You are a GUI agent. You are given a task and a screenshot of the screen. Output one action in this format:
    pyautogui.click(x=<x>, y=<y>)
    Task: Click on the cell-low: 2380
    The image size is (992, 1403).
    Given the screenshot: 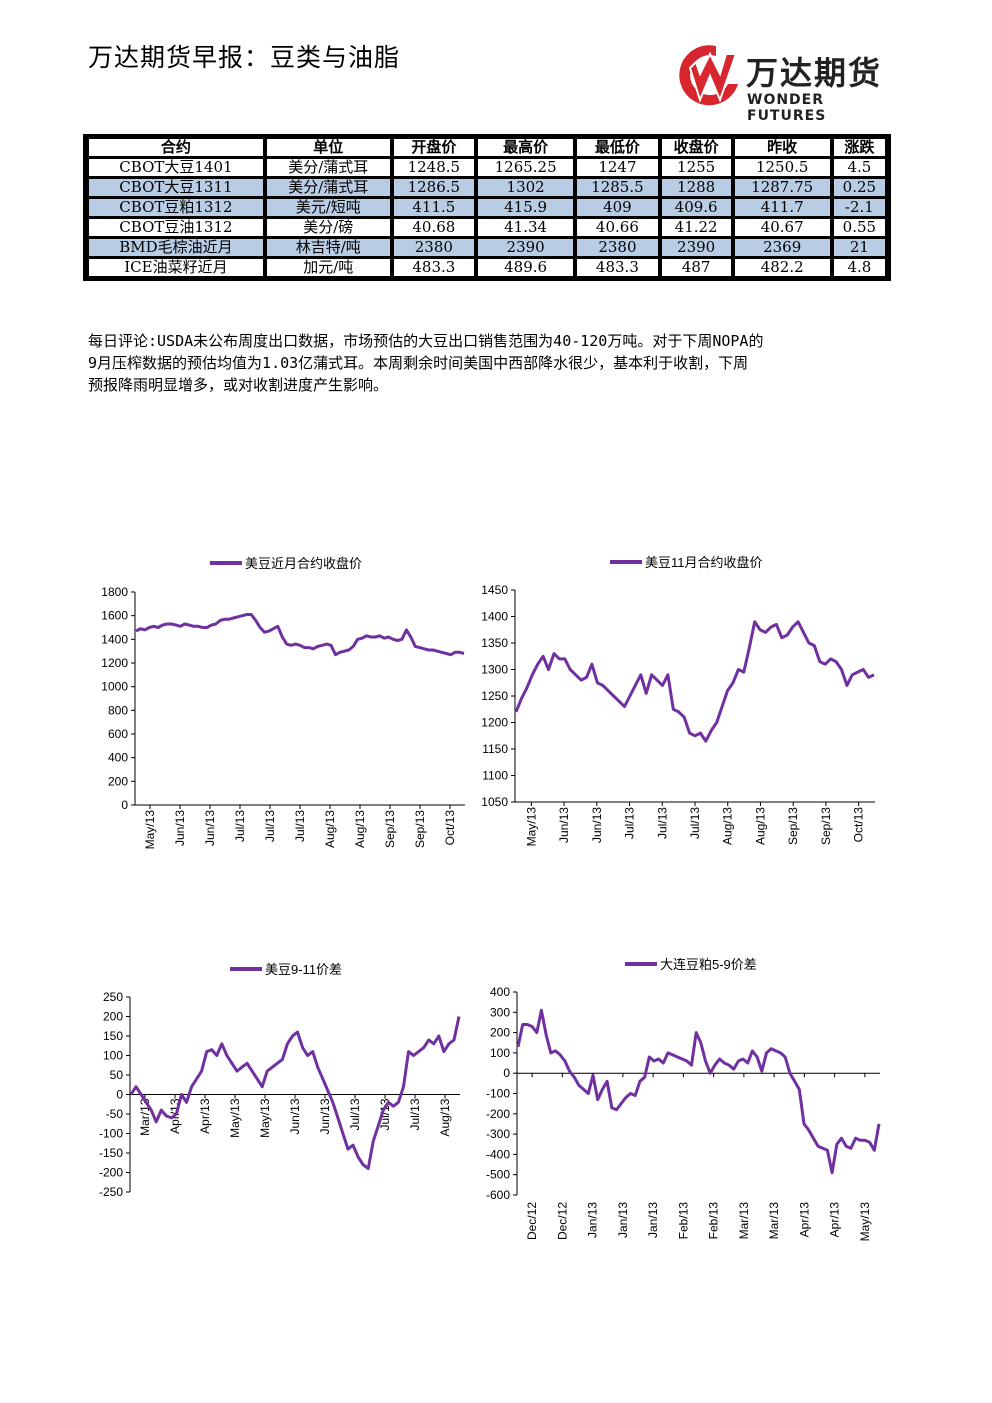 What is the action you would take?
    pyautogui.click(x=617, y=247)
    